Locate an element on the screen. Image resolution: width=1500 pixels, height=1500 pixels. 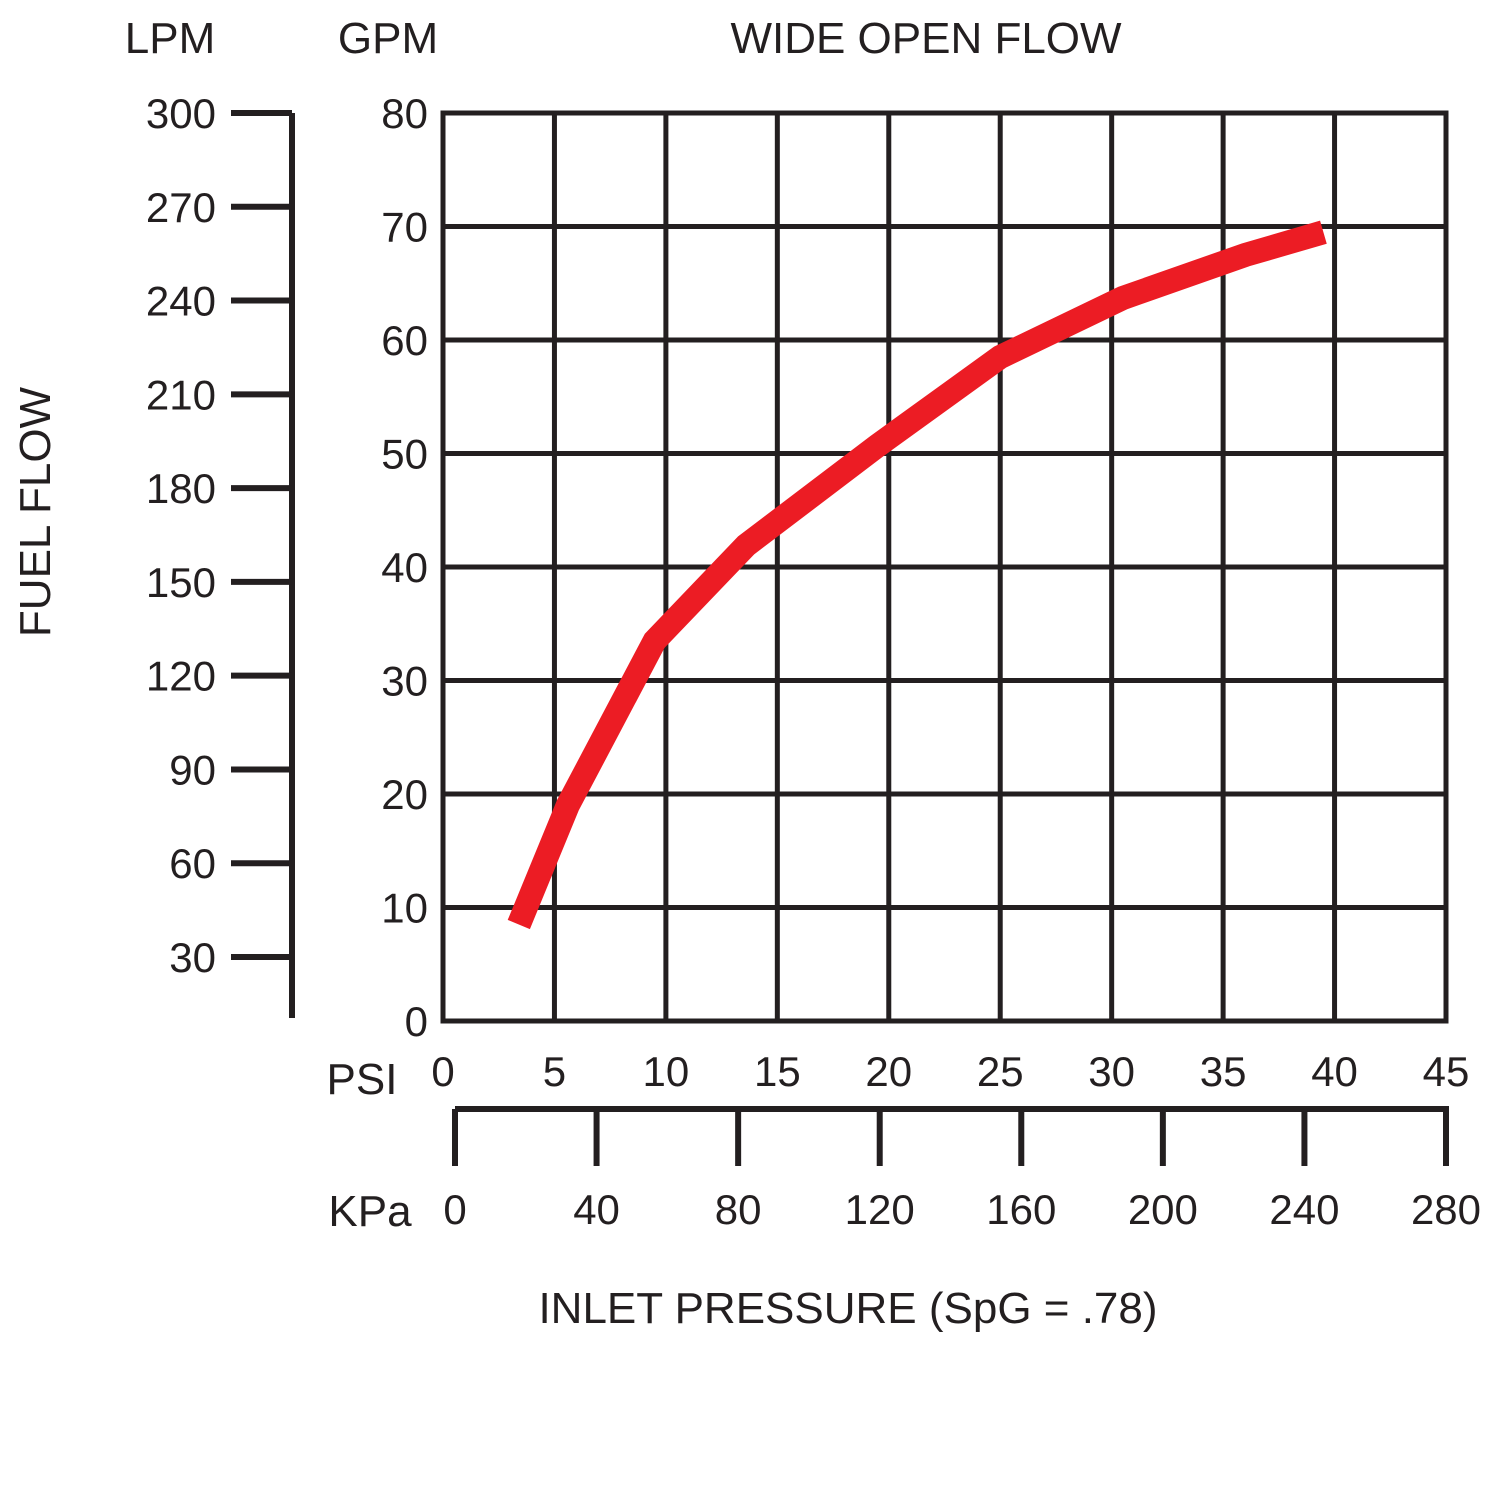
gpm-tick-label: 50 is located at coordinates (404, 454).